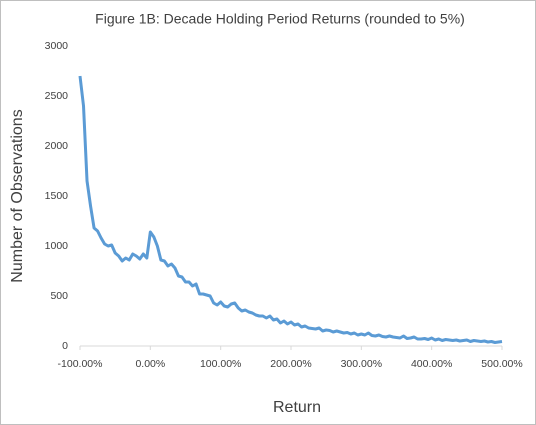  Describe the element at coordinates (65, 346) in the screenshot. I see `y-tick-label: 0` at that location.